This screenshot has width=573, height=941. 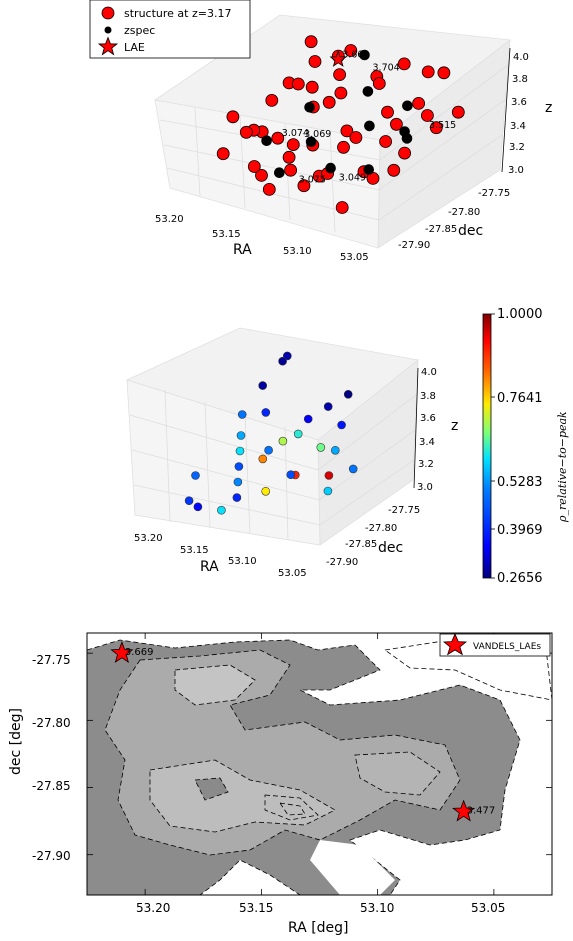 I want to click on ra-tick: 53.20, so click(x=148, y=538).